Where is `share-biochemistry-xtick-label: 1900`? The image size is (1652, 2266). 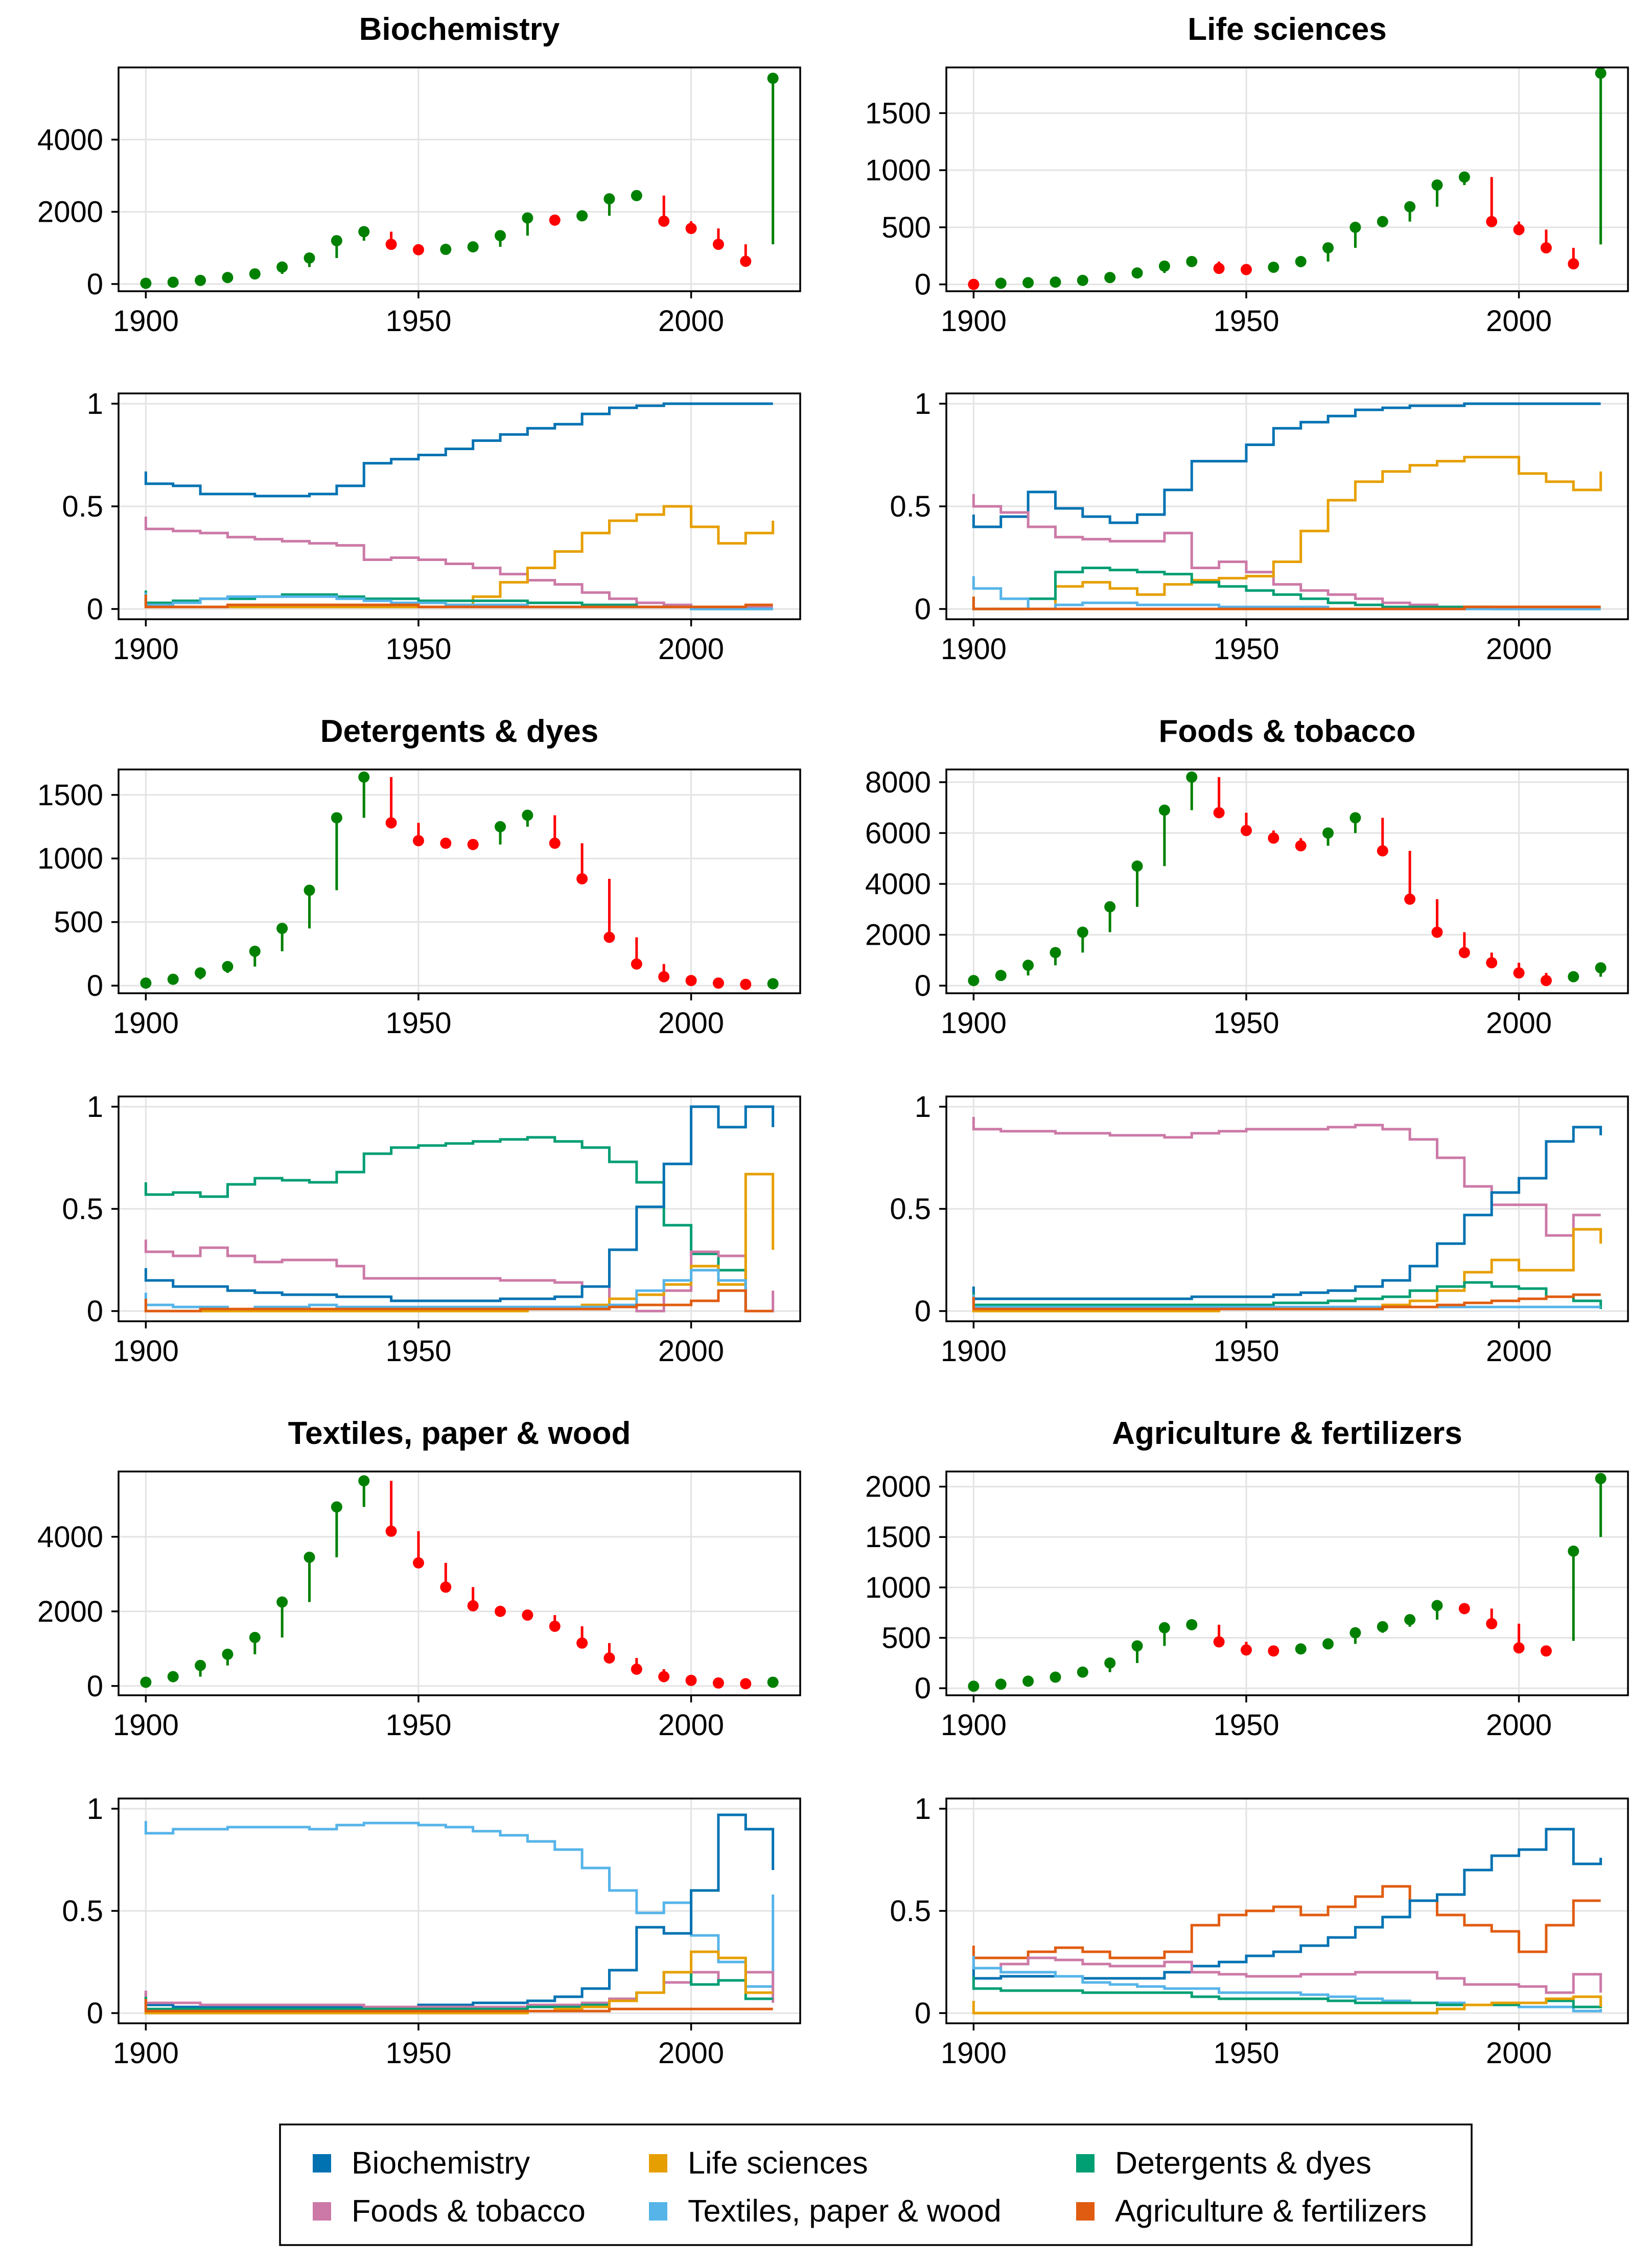 share-biochemistry-xtick-label: 1900 is located at coordinates (146, 649).